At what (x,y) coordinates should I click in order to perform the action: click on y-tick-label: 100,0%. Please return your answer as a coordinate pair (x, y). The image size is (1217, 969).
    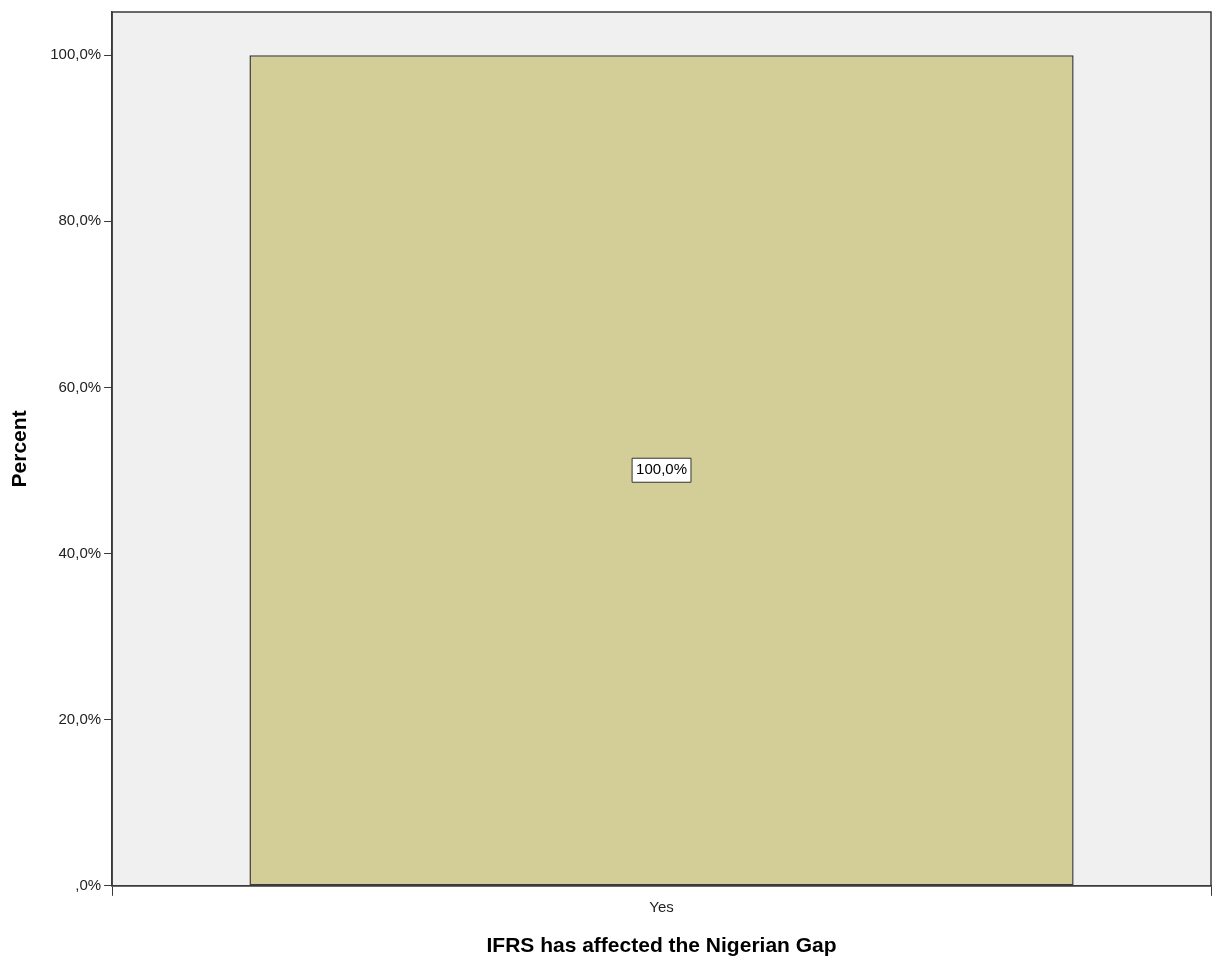
    Looking at the image, I should click on (76, 54).